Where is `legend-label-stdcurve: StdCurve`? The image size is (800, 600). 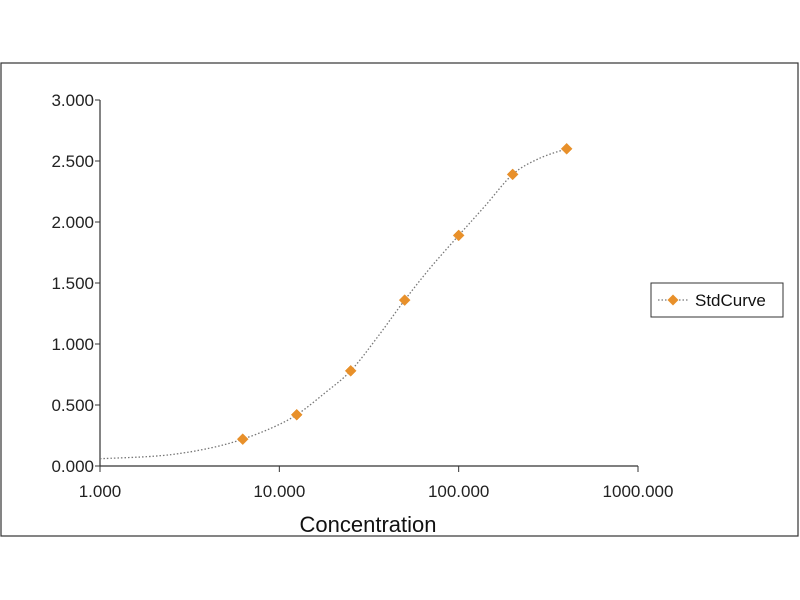
legend-label-stdcurve: StdCurve is located at coordinates (730, 300).